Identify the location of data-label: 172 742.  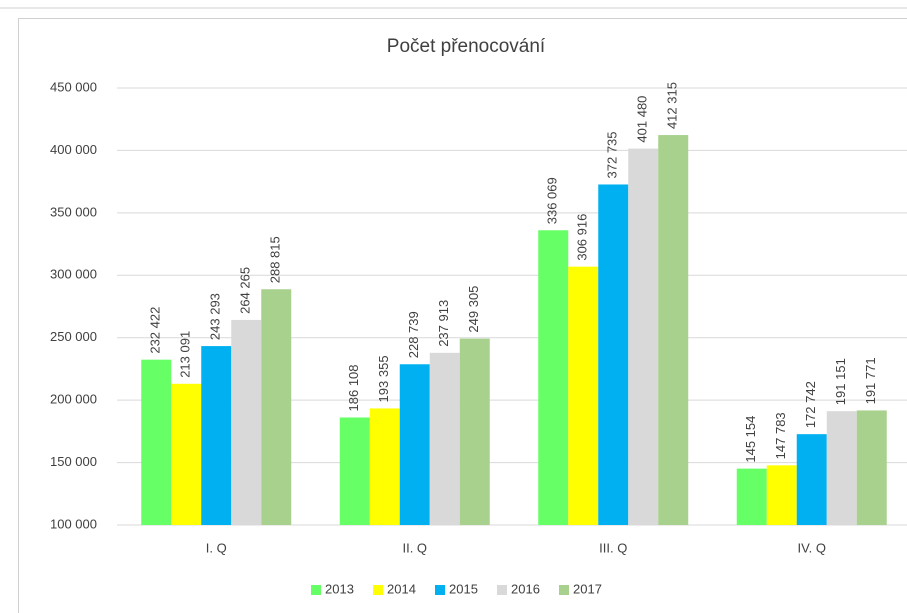
(810, 404).